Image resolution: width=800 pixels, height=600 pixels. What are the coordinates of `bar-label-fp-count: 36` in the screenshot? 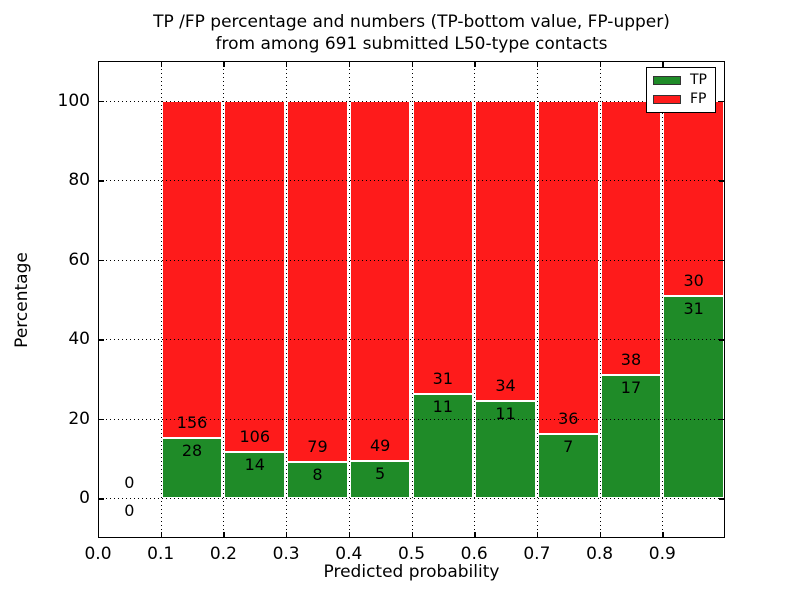 It's located at (568, 418).